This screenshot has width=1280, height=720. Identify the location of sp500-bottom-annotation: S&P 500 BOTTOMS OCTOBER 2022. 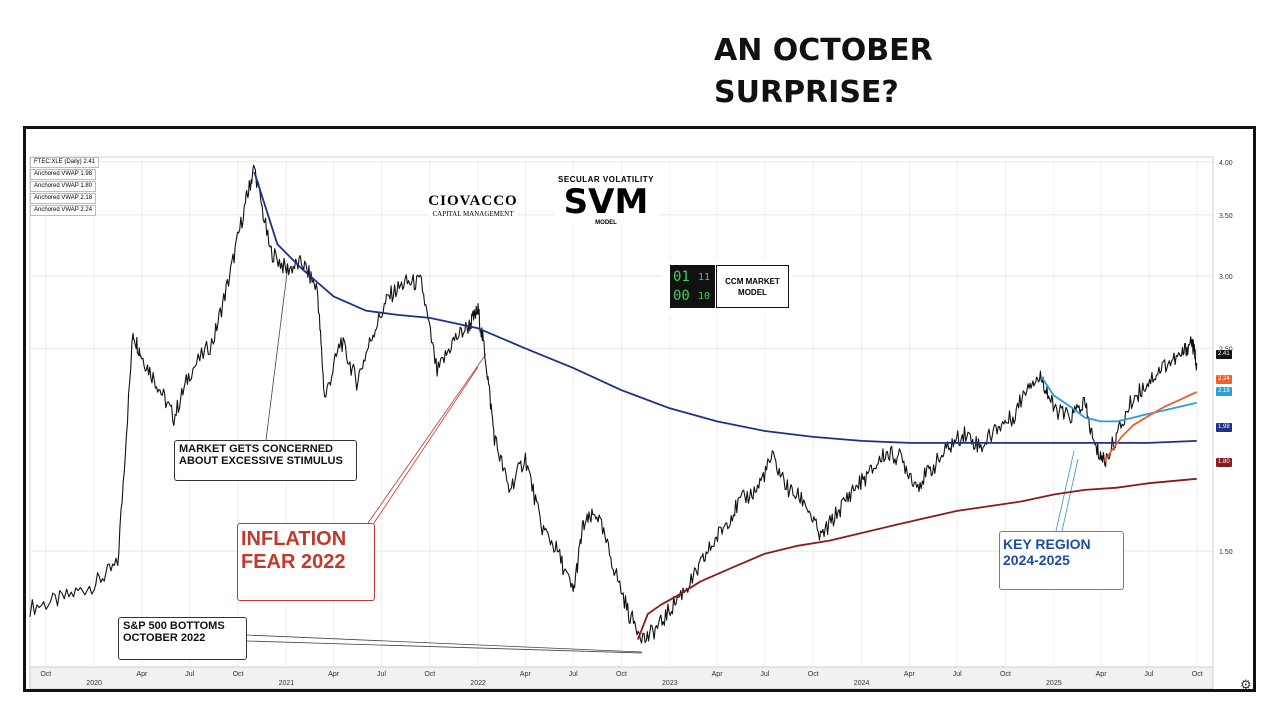
(182, 638).